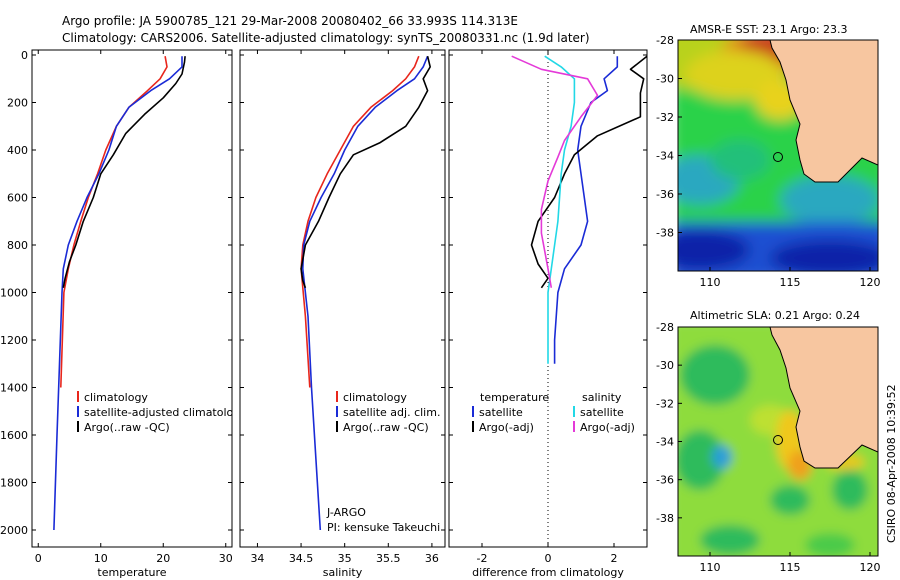 This screenshot has width=900, height=580. I want to click on legend-header-temperature: temperature, so click(514, 397).